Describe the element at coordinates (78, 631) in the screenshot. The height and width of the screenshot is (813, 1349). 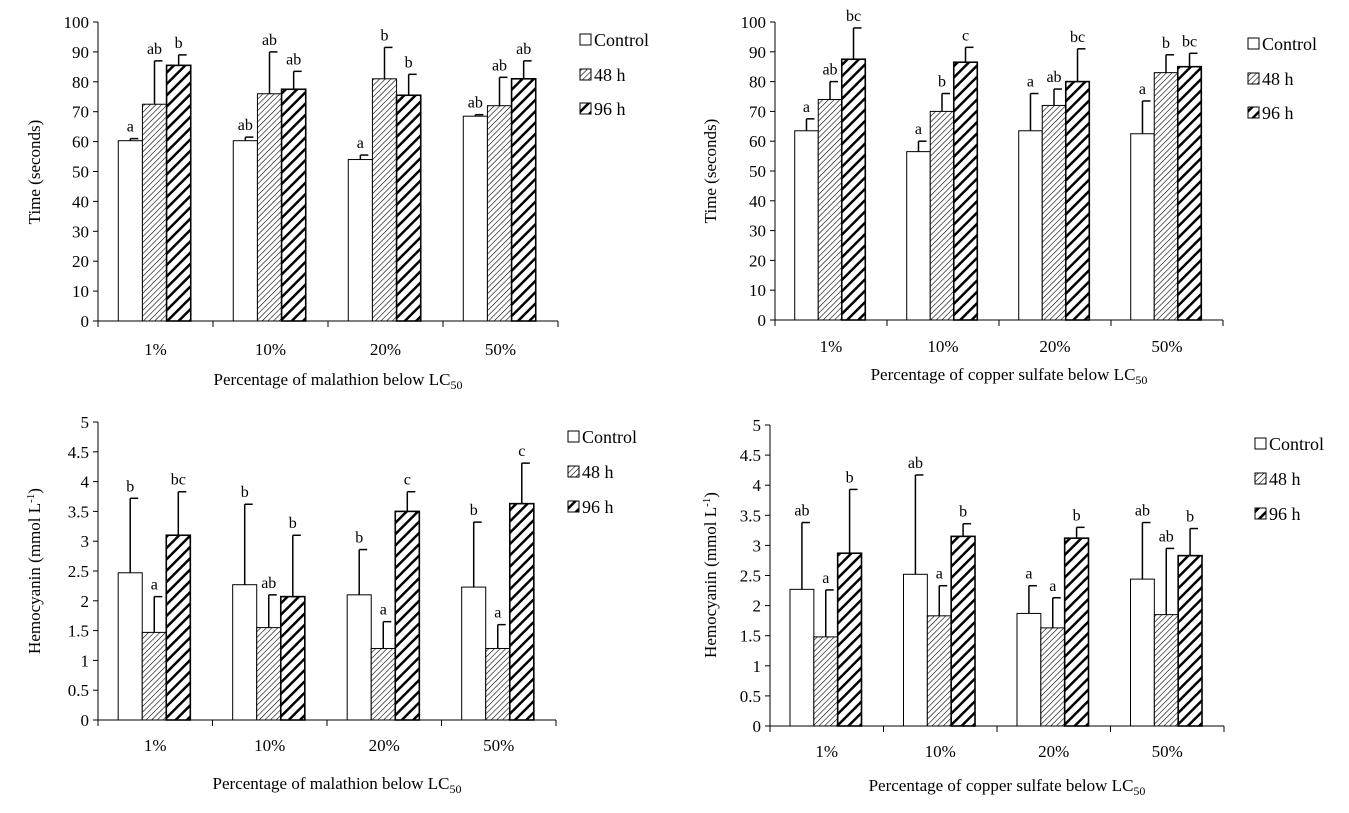
I see `y-tick-label: 1.5` at that location.